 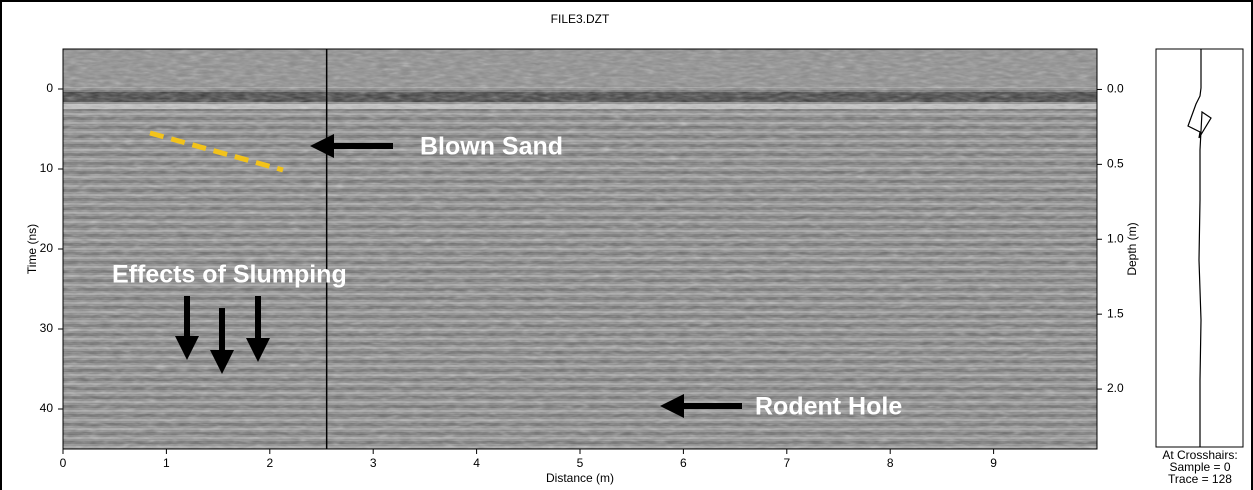 I want to click on trace-panel, so click(x=1199, y=248).